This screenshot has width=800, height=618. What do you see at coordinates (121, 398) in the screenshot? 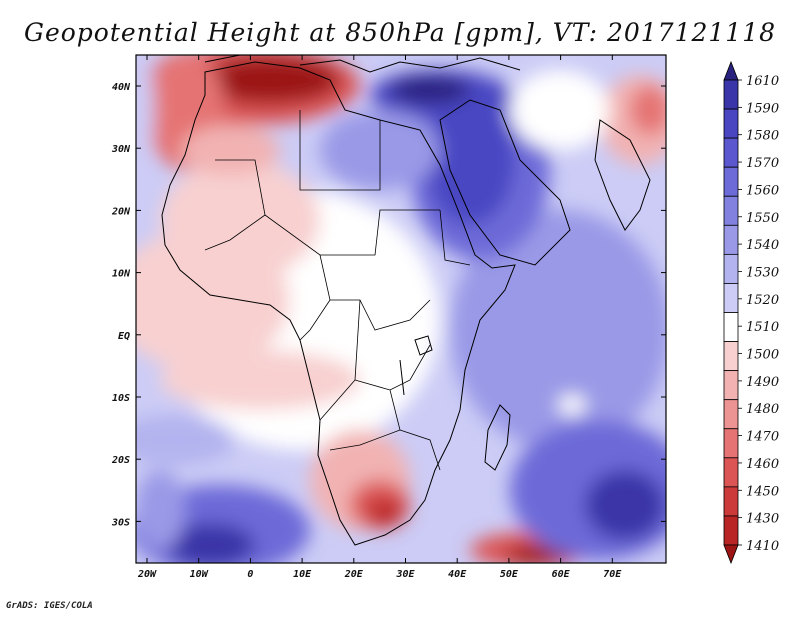
I see `lat-label: 10S` at bounding box center [121, 398].